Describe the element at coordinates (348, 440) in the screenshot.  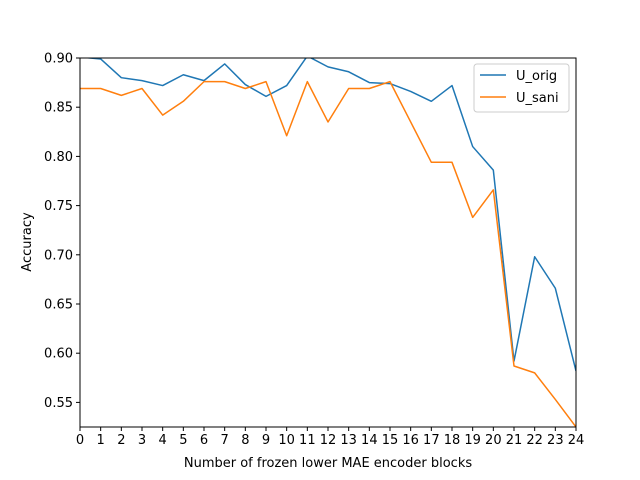
I see `x-tick-label: 13` at that location.